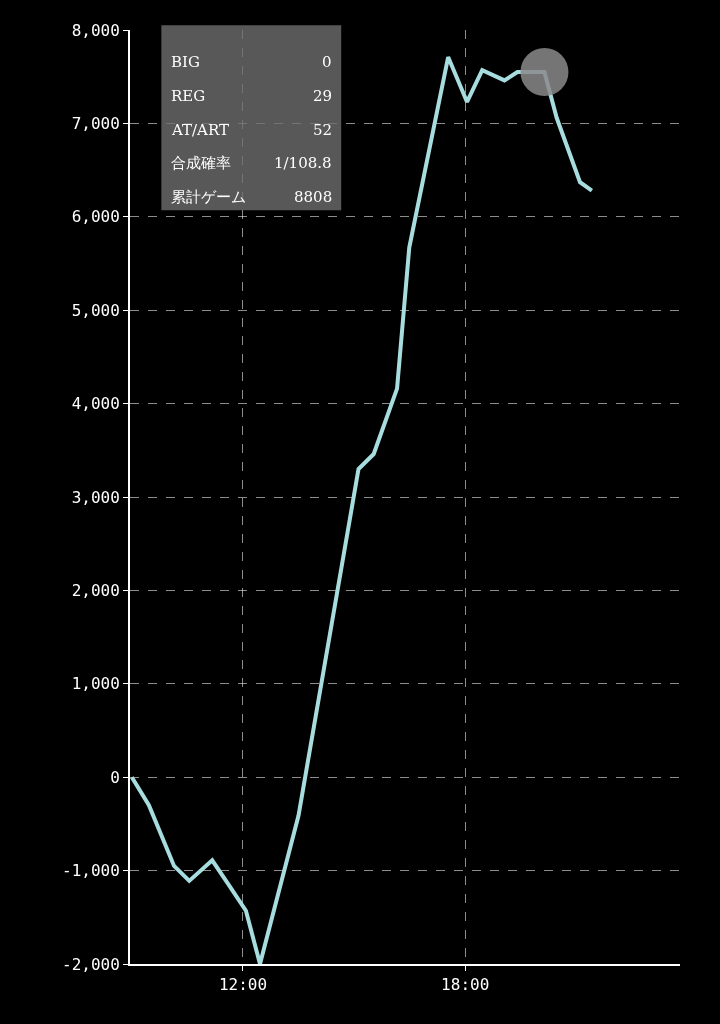  Describe the element at coordinates (91, 964) in the screenshot. I see `y-tick-label: -2,000` at that location.